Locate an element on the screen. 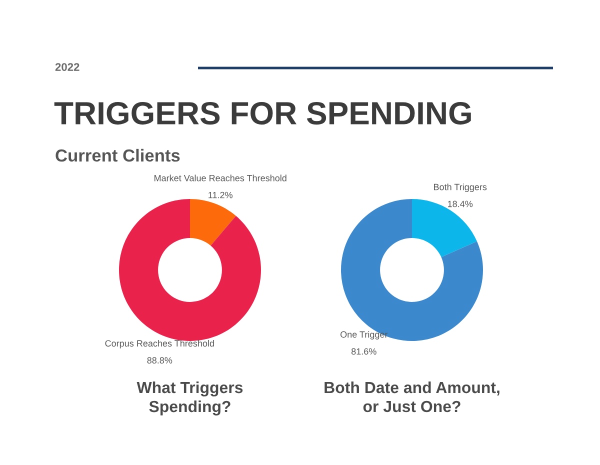 Image resolution: width=600 pixels, height=465 pixels. slice-label: Market Value Reaches Threshold is located at coordinates (220, 178).